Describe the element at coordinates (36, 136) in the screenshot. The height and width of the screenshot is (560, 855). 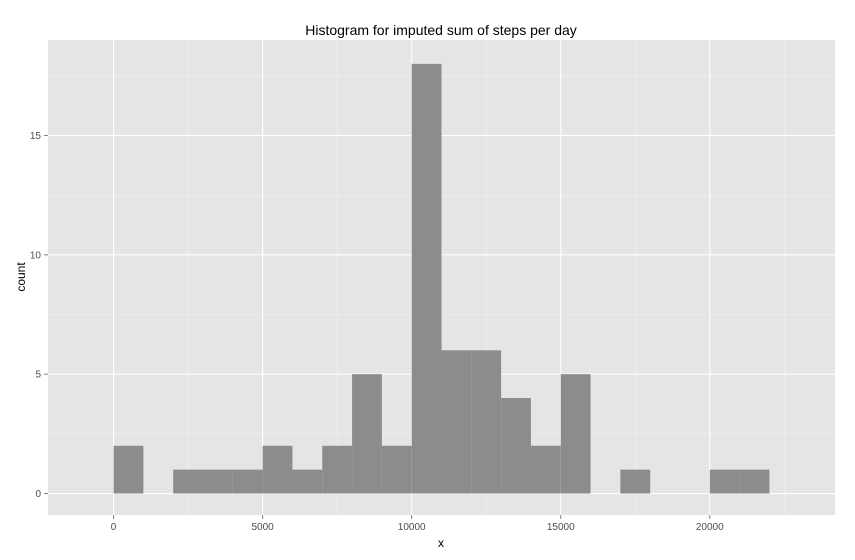
I see `y-tick-label: 15` at that location.